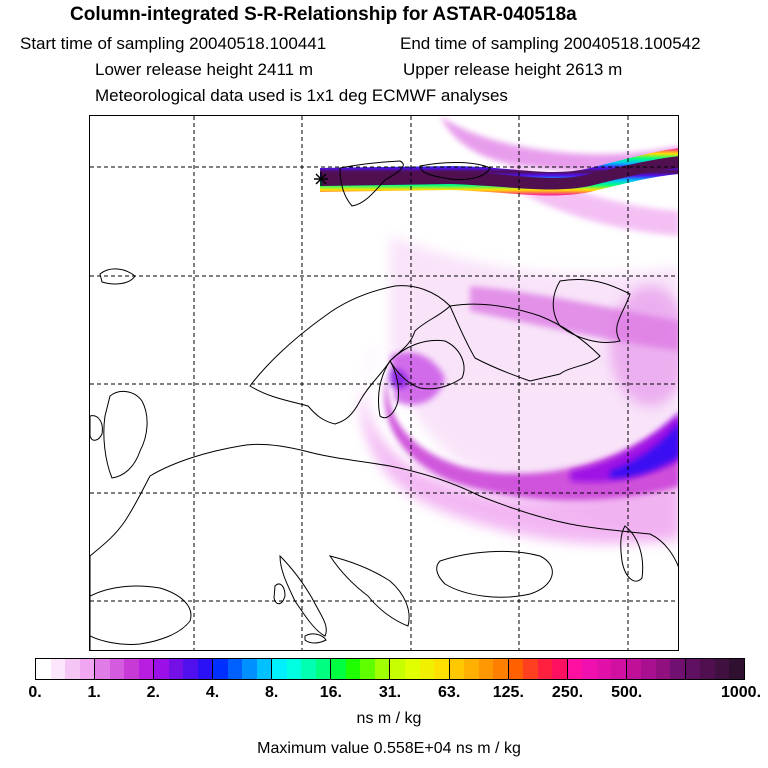 This screenshot has height=768, width=768. Describe the element at coordinates (315, 638) in the screenshot. I see `coast-sicily` at that location.